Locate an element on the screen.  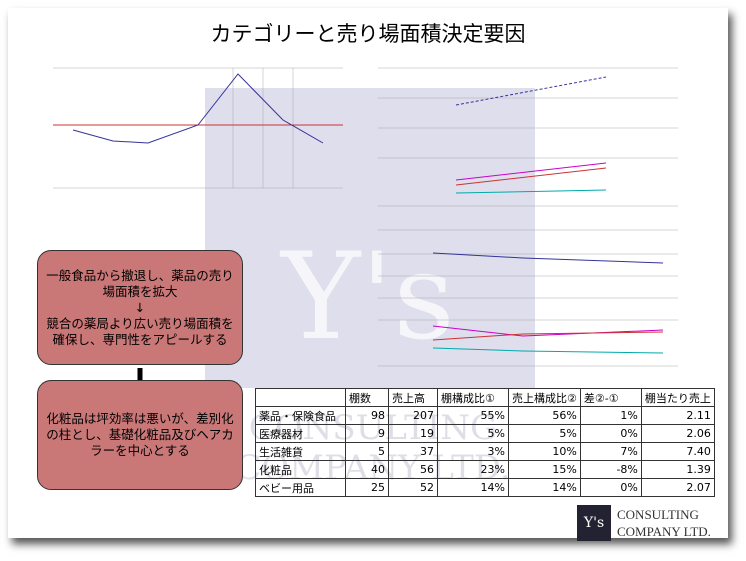
logo-text: CONSULTING is located at coordinates (658, 514).